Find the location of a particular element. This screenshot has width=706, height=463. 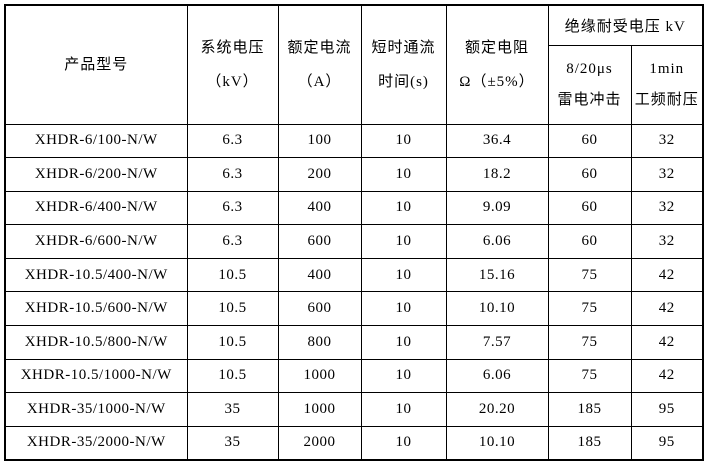

table-row: XHDR-35/2000-N/W 35 2000 10 10.10 185 95 is located at coordinates (354, 443).